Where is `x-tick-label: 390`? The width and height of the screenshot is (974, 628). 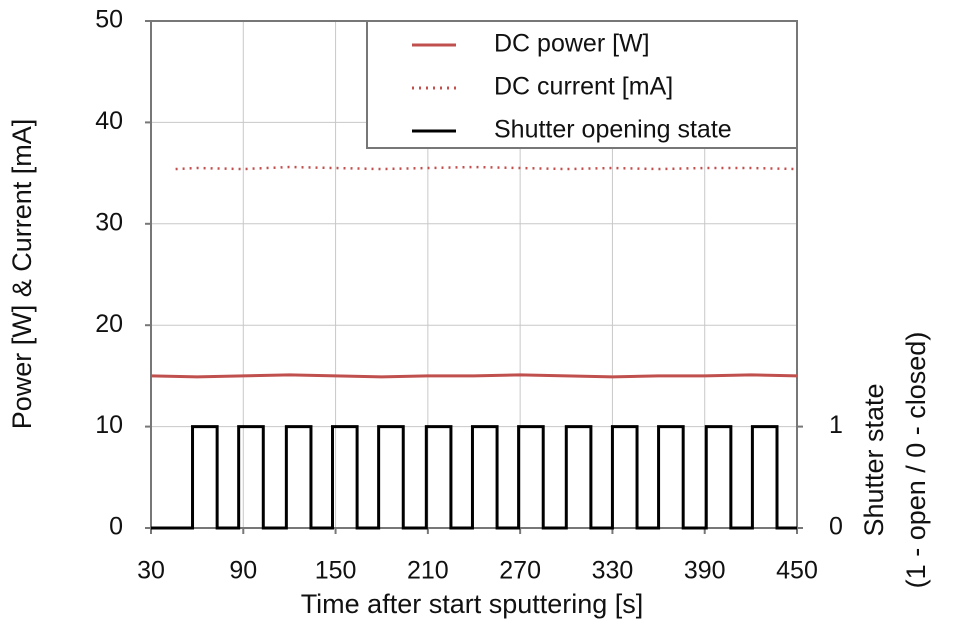 x-tick-label: 390 is located at coordinates (705, 571).